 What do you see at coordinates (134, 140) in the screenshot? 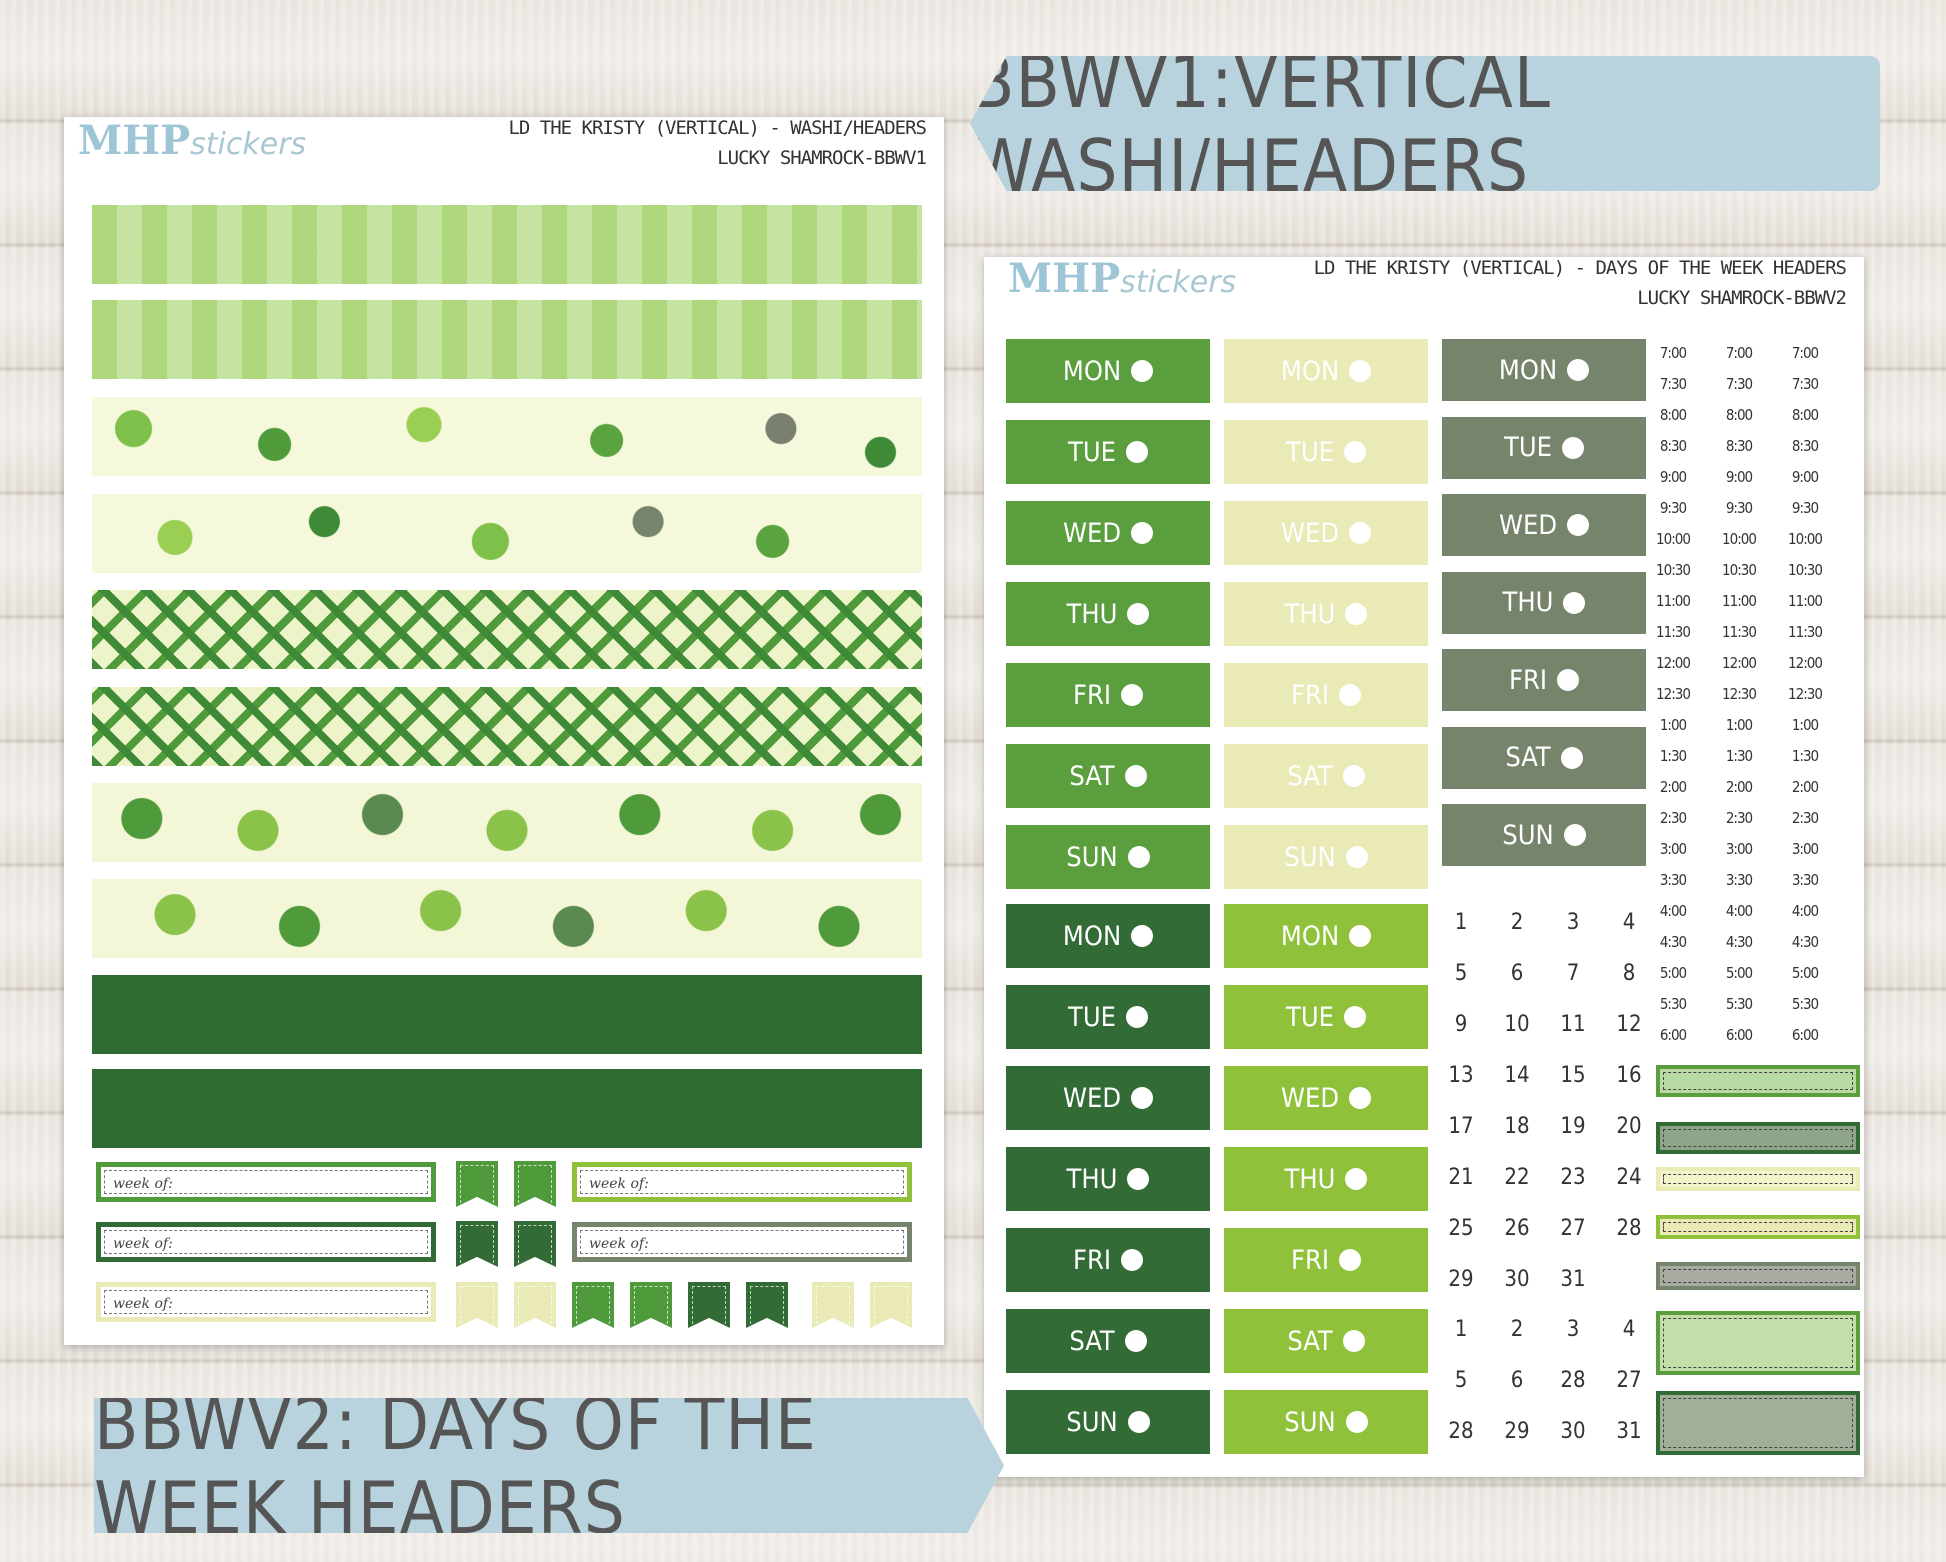
I see `logo-main: MHP` at bounding box center [134, 140].